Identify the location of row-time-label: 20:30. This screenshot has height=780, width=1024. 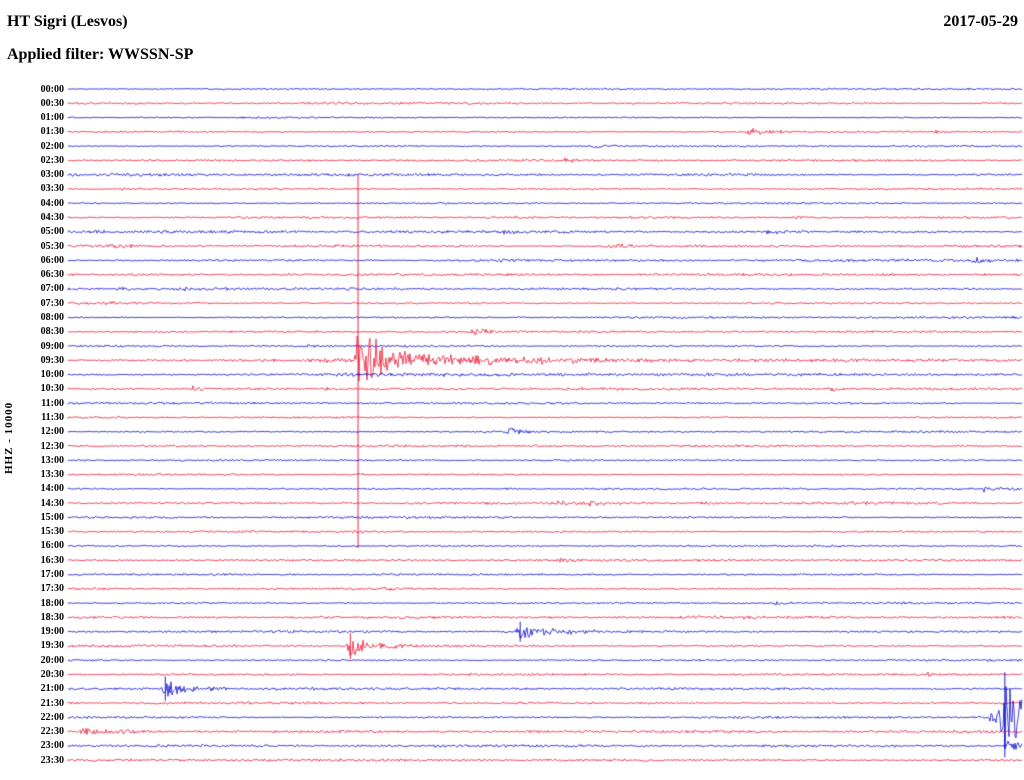
(52, 674).